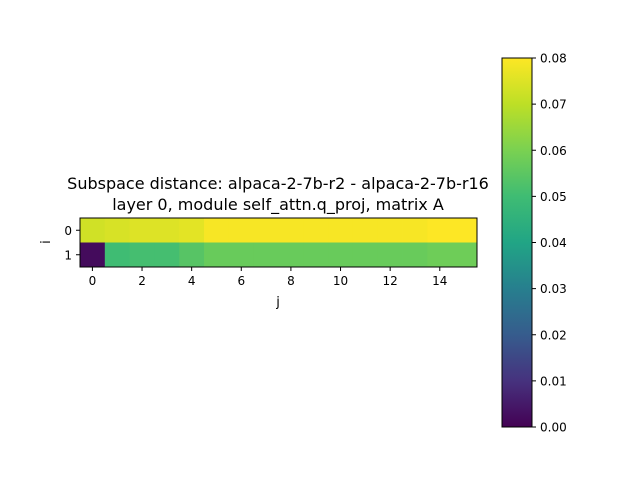 The image size is (640, 480). What do you see at coordinates (142, 281) in the screenshot?
I see `x-tick-label: 2` at bounding box center [142, 281].